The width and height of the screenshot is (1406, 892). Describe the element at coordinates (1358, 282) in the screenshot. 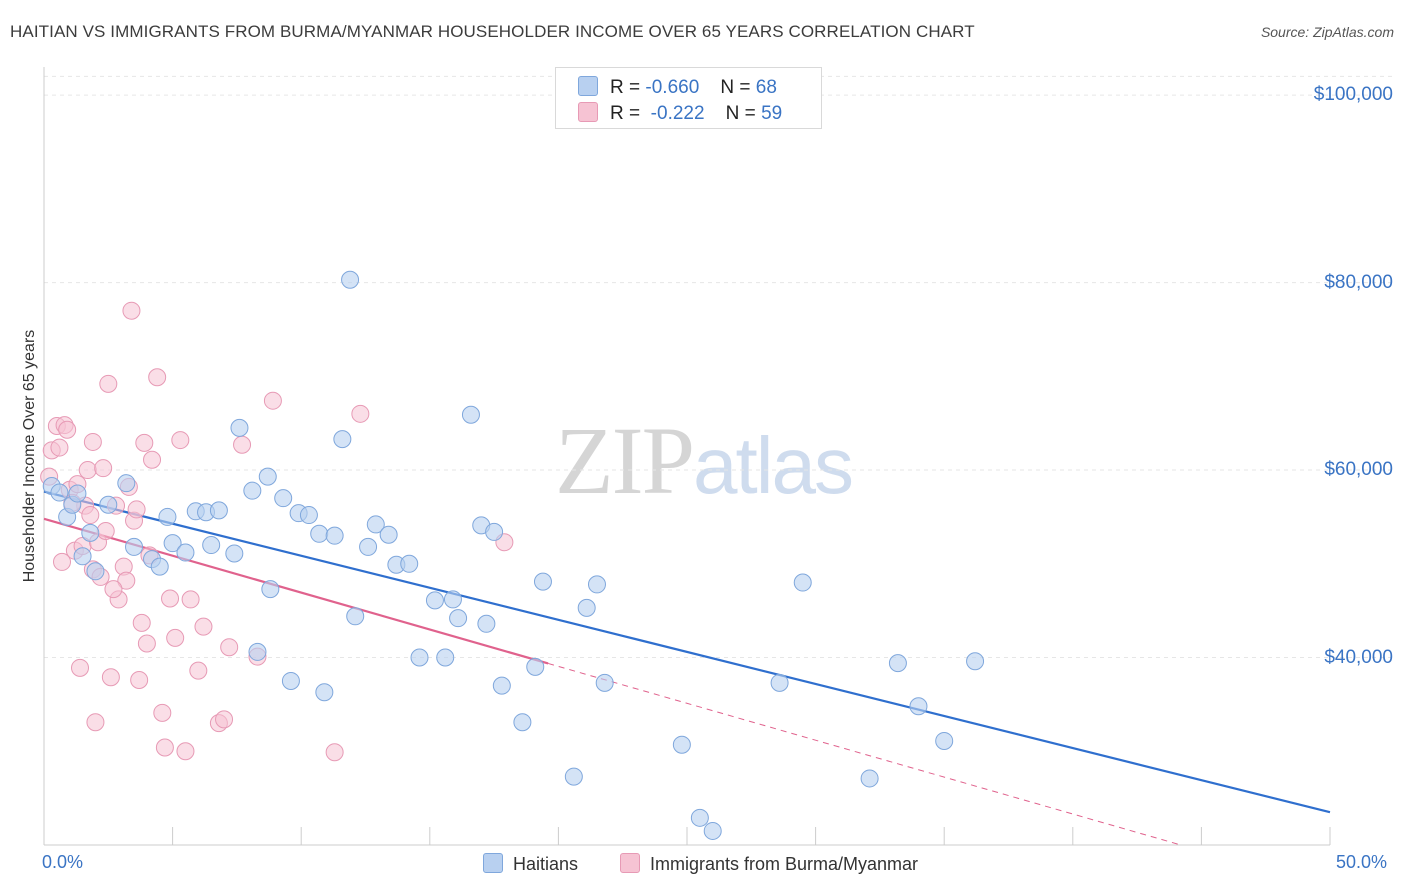

I see `y-tick-label: $80,000` at that location.